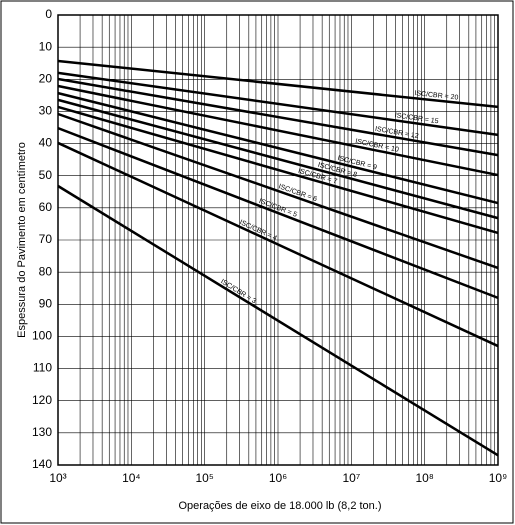  I want to click on y-axis-label: Espessura do Pavimento em centímetro, so click(22, 240).